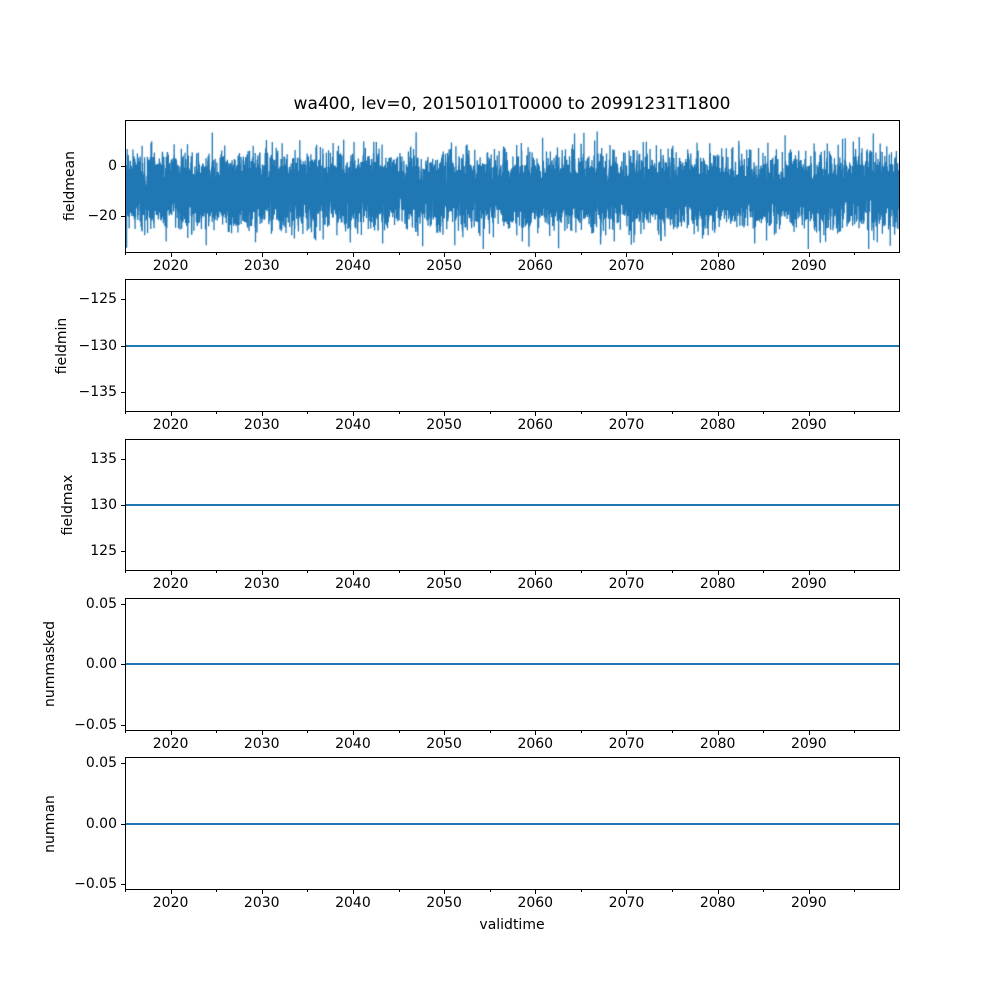 This screenshot has width=1000, height=1000. What do you see at coordinates (103, 505) in the screenshot?
I see `y-tick-label: 130` at bounding box center [103, 505].